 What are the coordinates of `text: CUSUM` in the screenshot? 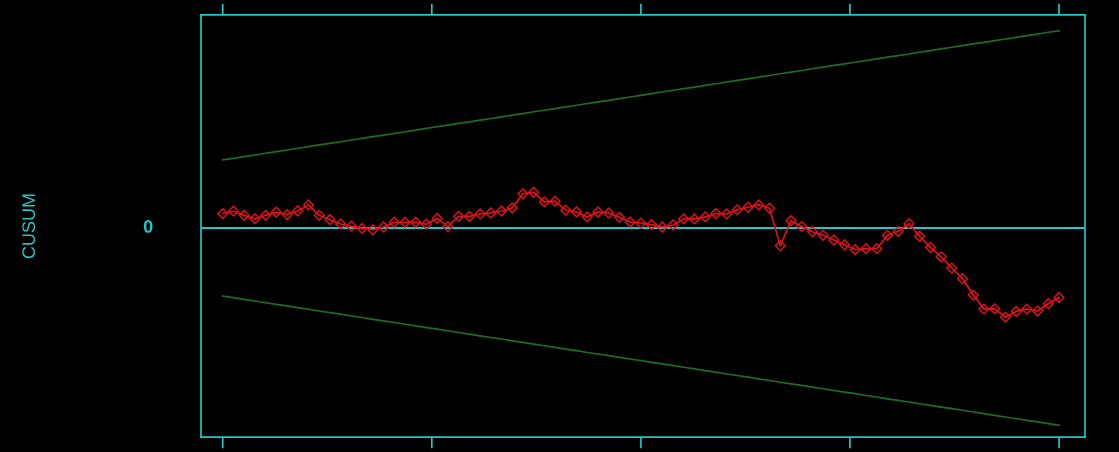 It's located at (29, 226).